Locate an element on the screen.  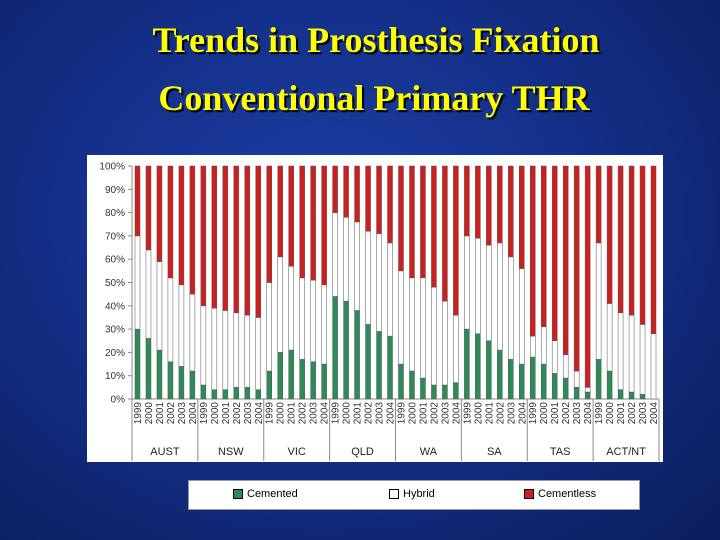
y-tick-label: 20% is located at coordinates (115, 353).